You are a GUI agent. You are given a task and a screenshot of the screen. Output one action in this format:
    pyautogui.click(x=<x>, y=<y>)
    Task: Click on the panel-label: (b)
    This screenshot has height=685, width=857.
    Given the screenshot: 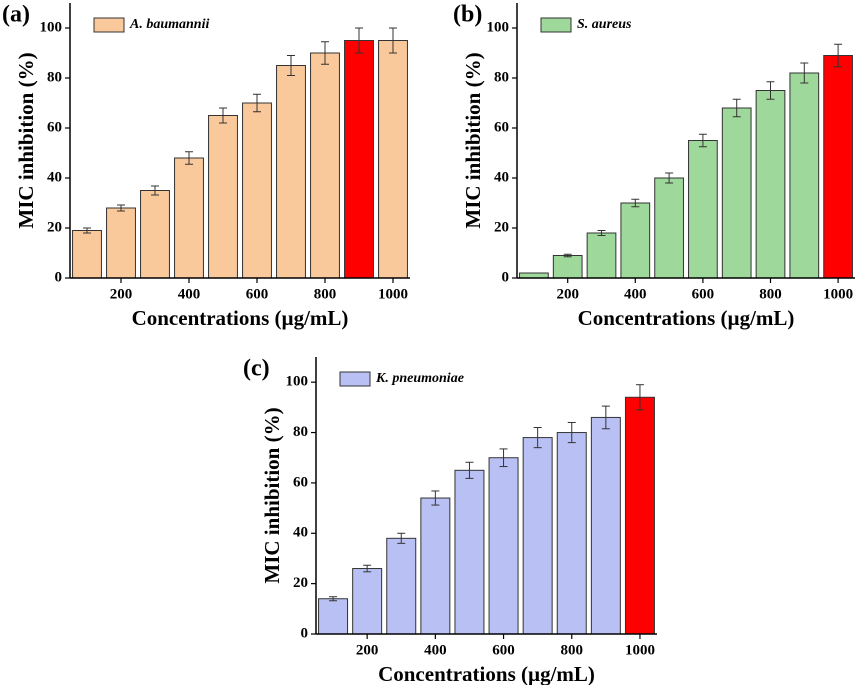 What is the action you would take?
    pyautogui.click(x=467, y=15)
    